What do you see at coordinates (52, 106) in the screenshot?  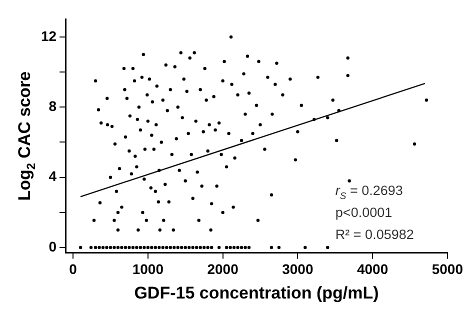 I see `y-tick-label: 8` at bounding box center [52, 106].